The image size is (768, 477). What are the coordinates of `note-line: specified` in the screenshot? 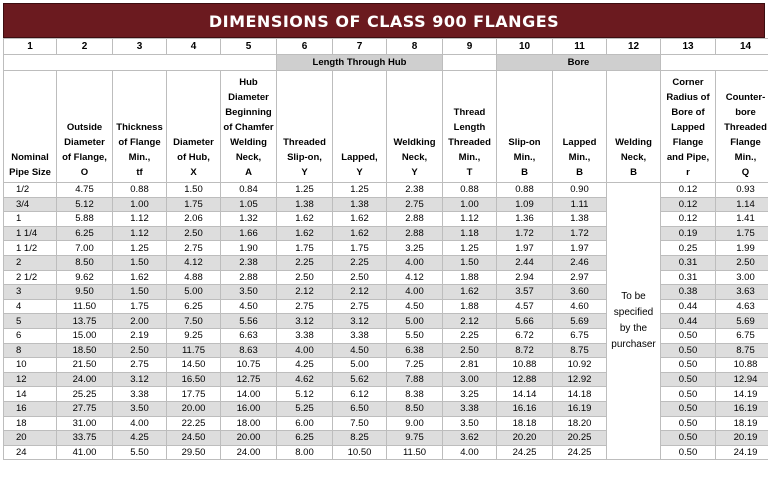 It's located at (633, 313).